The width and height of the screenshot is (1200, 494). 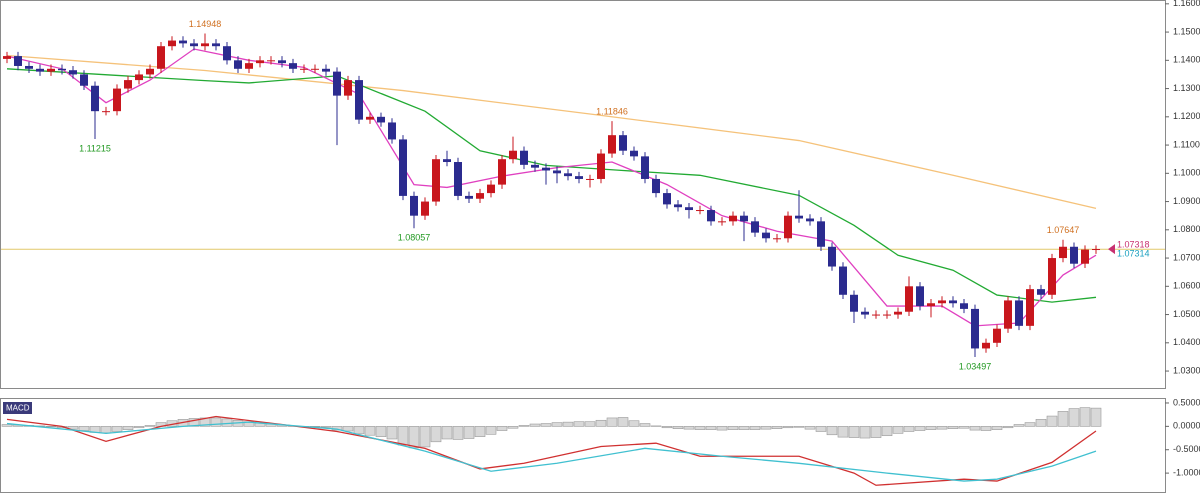 I want to click on y-tick-label: 1.06000, so click(x=1186, y=286).